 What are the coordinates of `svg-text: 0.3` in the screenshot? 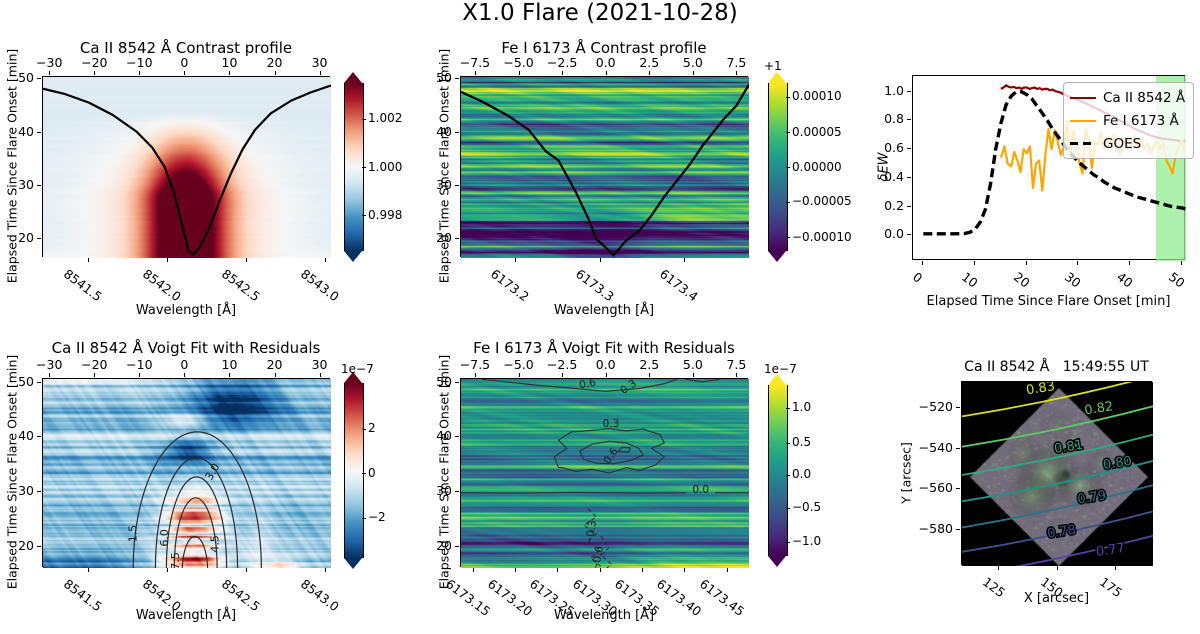 It's located at (628, 388).